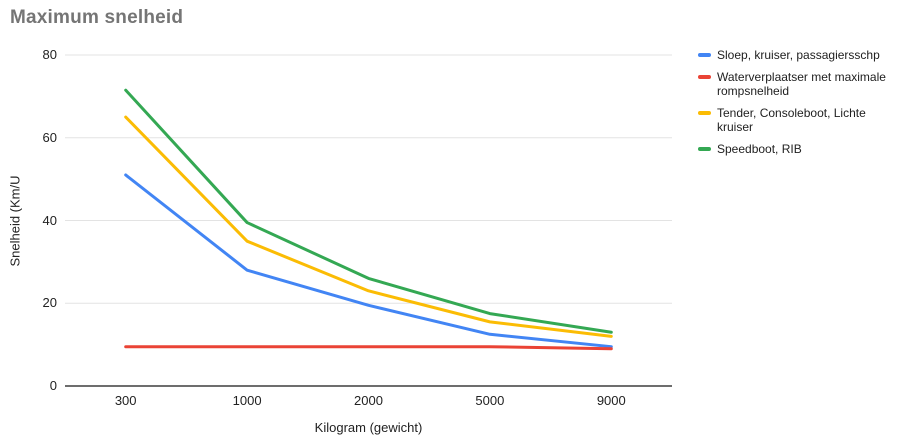  Describe the element at coordinates (49, 220) in the screenshot. I see `y-tick-label: 40` at that location.